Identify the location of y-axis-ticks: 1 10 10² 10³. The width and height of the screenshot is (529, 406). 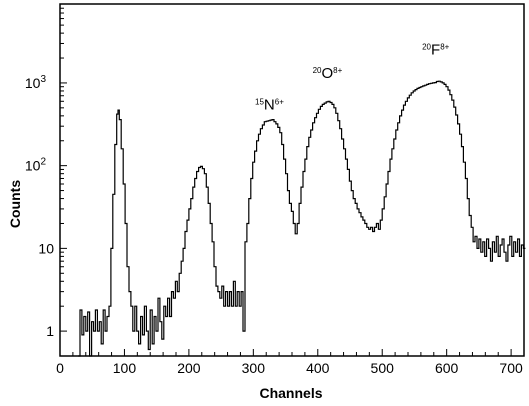
(46, 171).